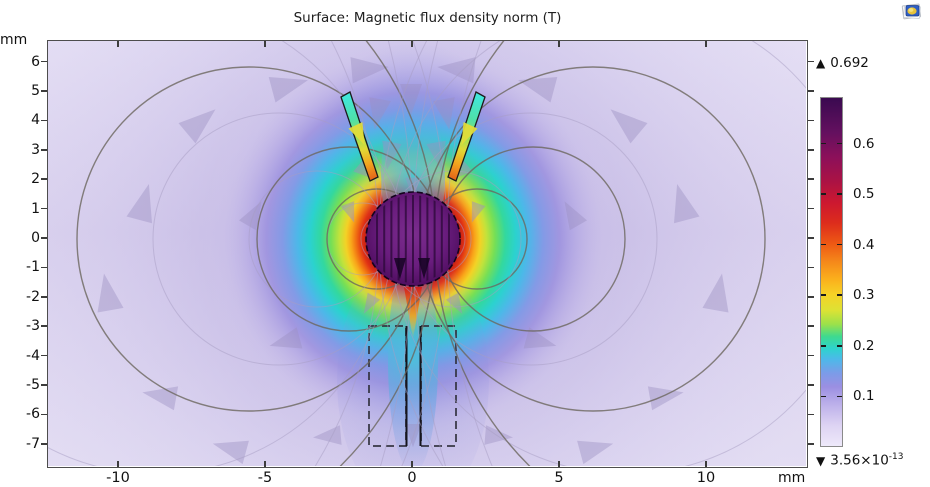 The height and width of the screenshot is (487, 930). I want to click on cb-tick-label: 0.2, so click(864, 345).